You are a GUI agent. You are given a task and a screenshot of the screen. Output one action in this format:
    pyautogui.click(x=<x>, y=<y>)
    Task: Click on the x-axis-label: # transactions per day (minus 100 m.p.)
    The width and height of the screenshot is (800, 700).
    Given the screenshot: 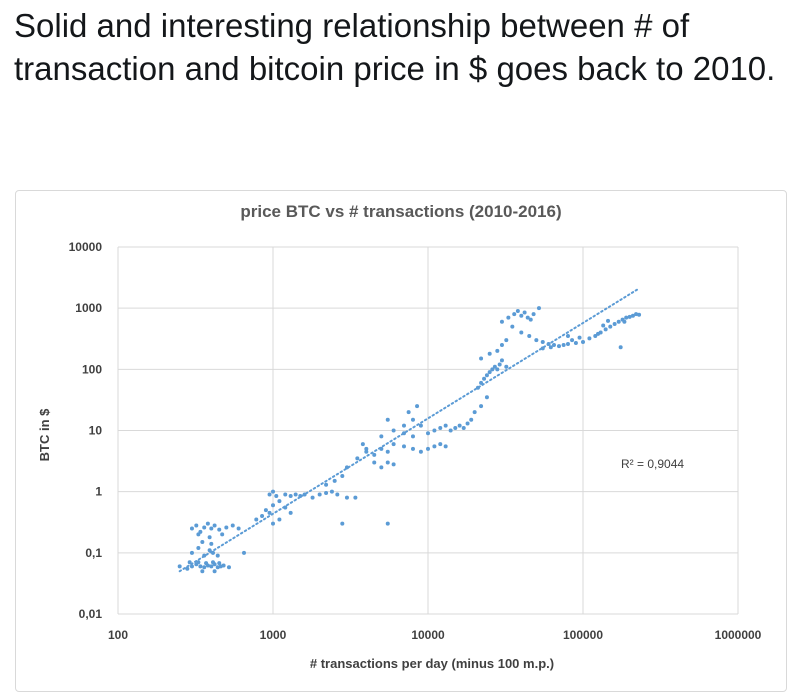 What is the action you would take?
    pyautogui.click(x=432, y=663)
    